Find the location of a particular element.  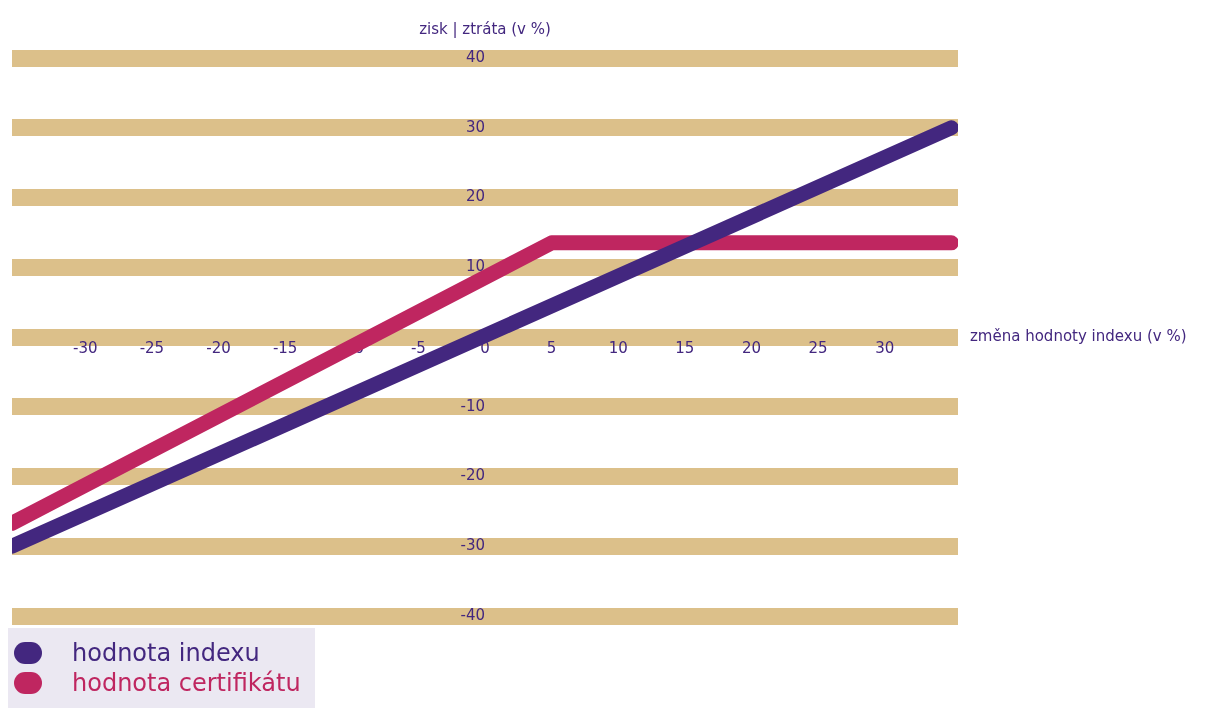

y-tick-label: -20 is located at coordinates (472, 475).